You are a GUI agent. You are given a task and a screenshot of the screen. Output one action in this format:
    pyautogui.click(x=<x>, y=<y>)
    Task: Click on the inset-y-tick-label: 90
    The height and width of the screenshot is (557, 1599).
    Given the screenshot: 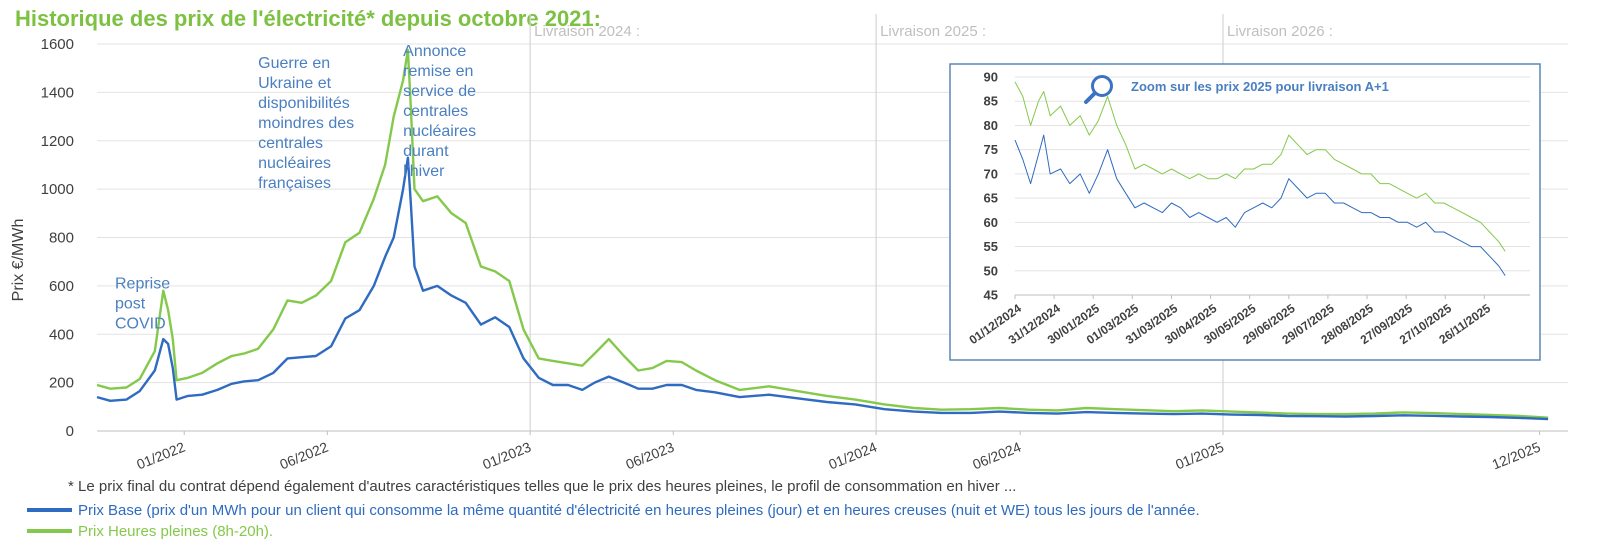 What is the action you would take?
    pyautogui.click(x=991, y=77)
    